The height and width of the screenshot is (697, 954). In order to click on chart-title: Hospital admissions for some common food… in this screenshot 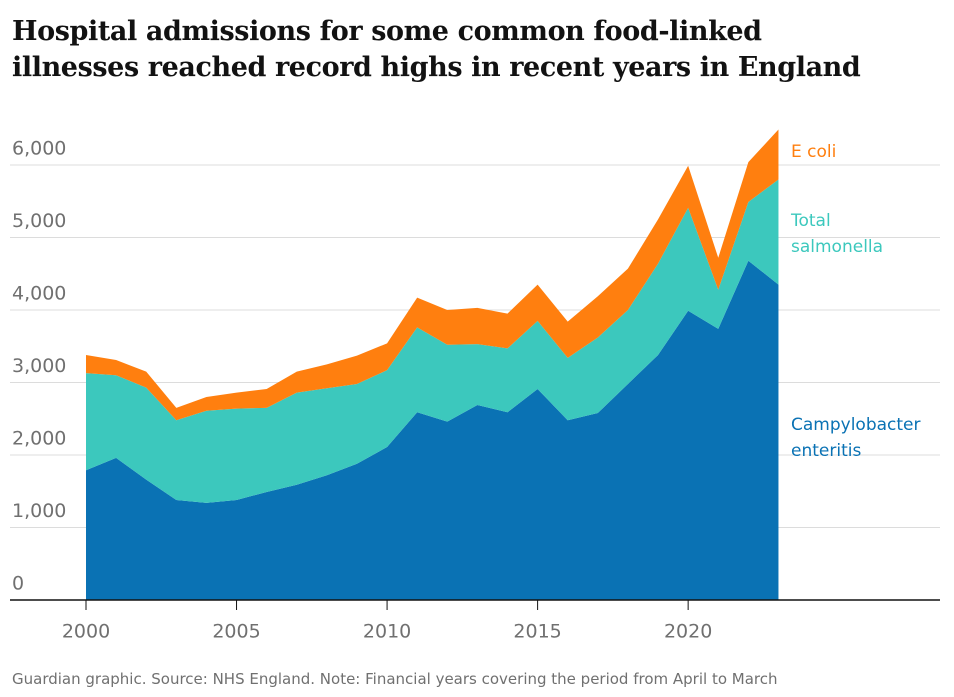, I will do `click(436, 49)`.